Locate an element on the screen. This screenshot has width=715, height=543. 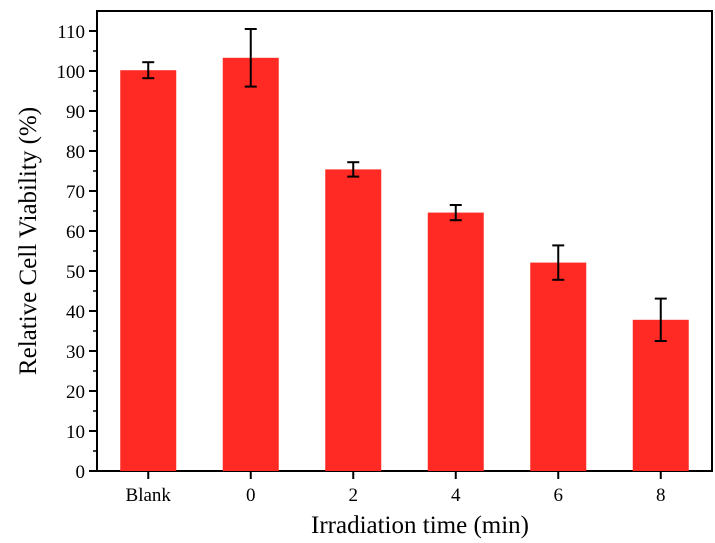
y-tick-label: 110 is located at coordinates (71, 32).